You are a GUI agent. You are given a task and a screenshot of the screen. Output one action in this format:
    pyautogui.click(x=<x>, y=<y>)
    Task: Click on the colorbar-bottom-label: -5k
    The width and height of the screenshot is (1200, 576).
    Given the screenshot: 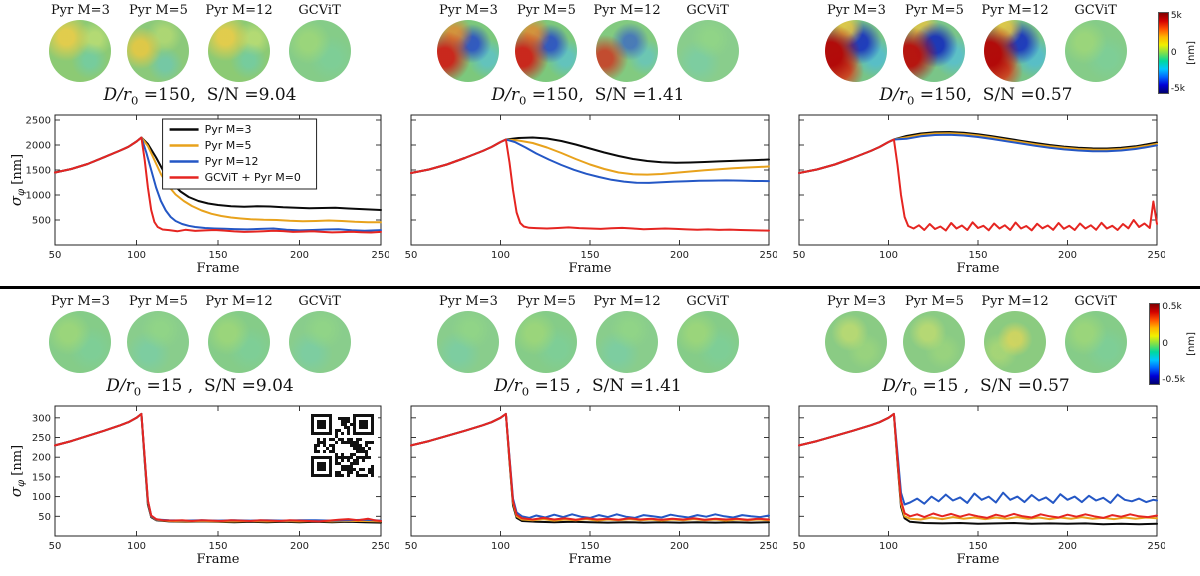 What is the action you would take?
    pyautogui.click(x=1177, y=89)
    